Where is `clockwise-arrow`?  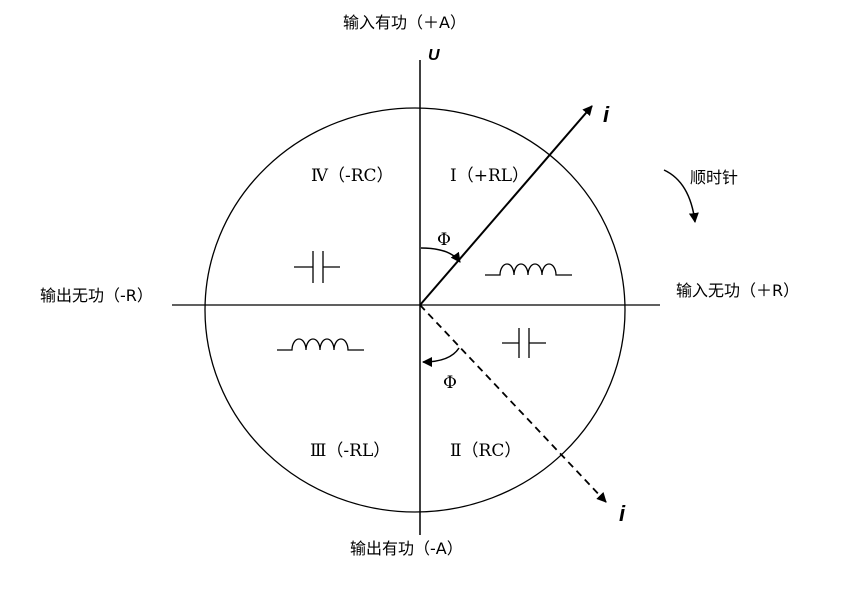
clockwise-arrow is located at coordinates (681, 196).